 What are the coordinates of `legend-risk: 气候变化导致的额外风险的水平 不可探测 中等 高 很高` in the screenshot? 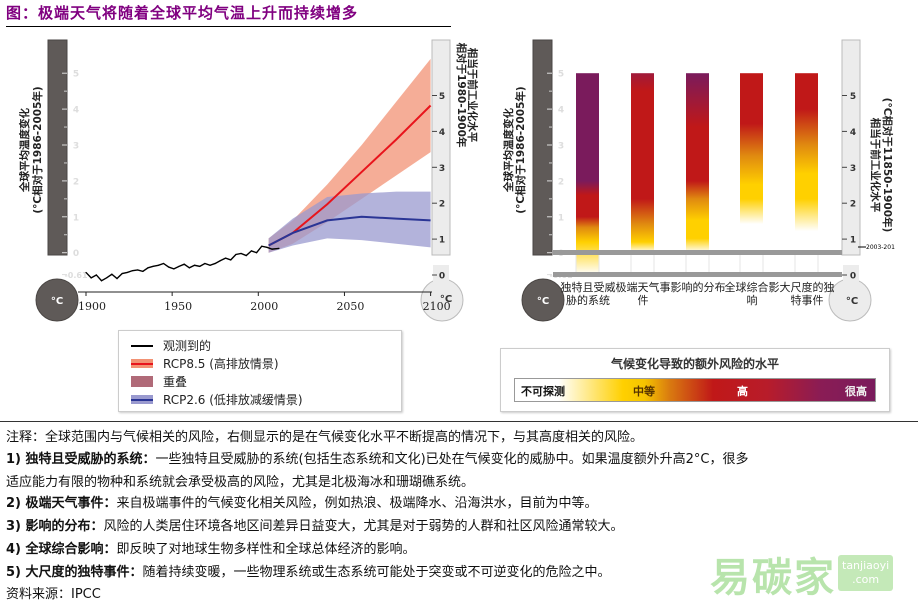 It's located at (695, 380).